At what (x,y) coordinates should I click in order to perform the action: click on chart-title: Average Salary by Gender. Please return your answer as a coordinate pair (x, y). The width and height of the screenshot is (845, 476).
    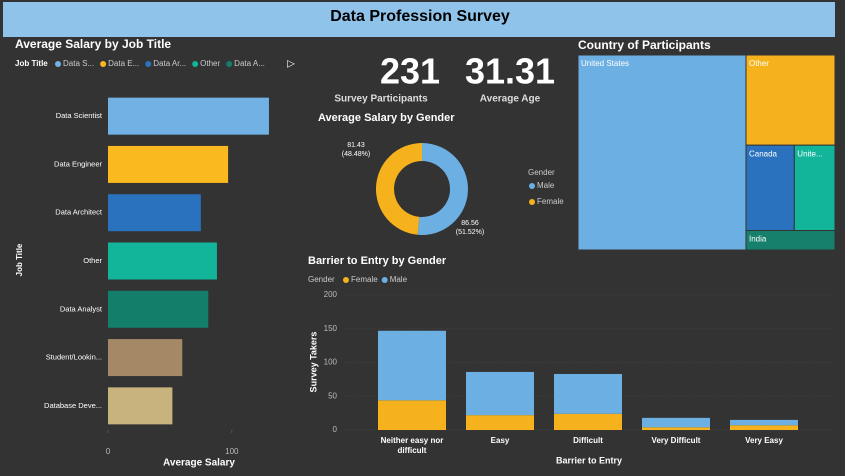
    Looking at the image, I should click on (386, 118).